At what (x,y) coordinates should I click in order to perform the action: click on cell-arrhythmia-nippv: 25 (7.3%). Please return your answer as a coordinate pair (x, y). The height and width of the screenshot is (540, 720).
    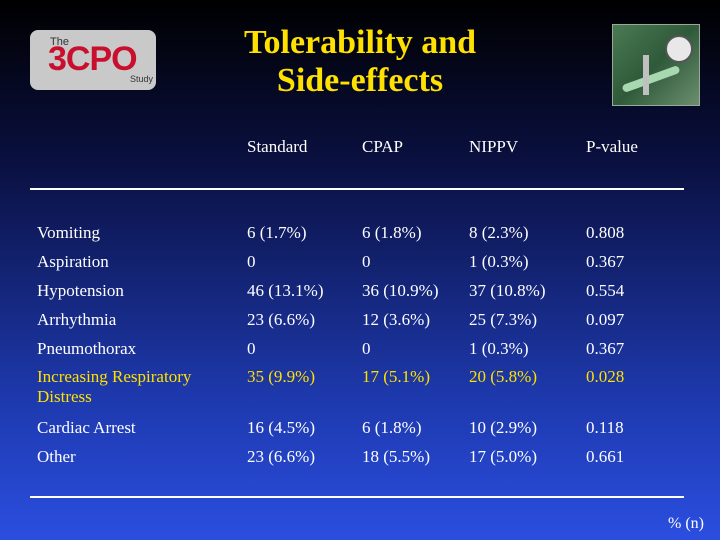
    Looking at the image, I should click on (503, 319).